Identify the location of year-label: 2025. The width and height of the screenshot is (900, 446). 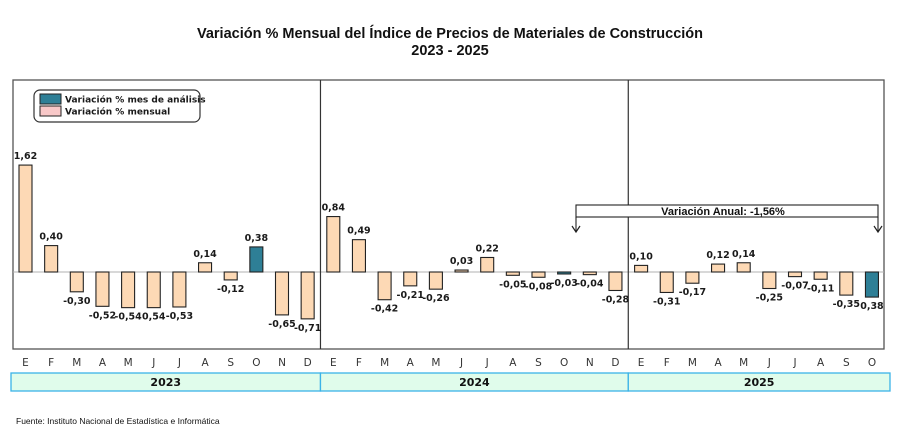
(759, 382).